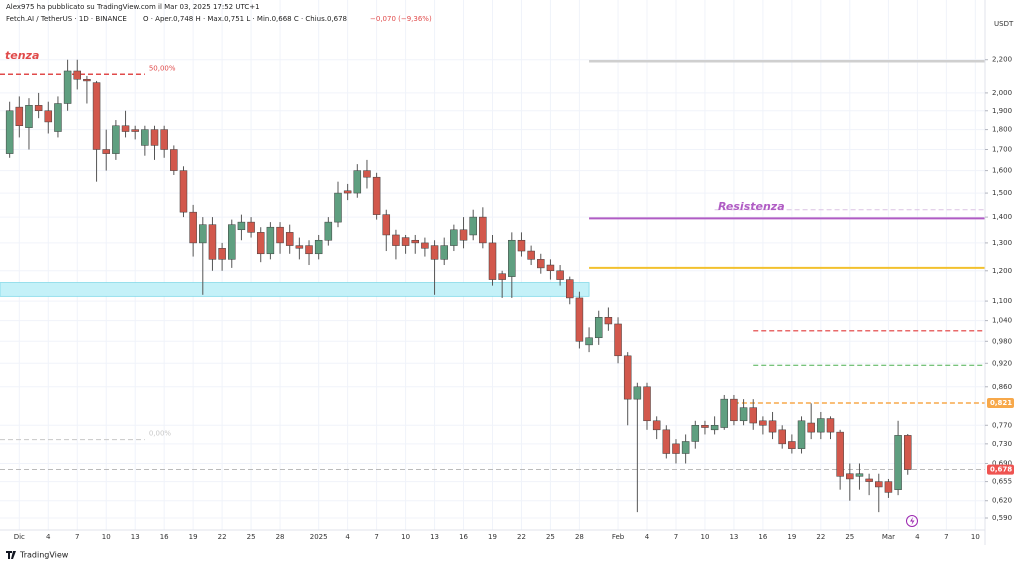  Describe the element at coordinates (1004, 24) in the screenshot. I see `currency: USDT` at that location.